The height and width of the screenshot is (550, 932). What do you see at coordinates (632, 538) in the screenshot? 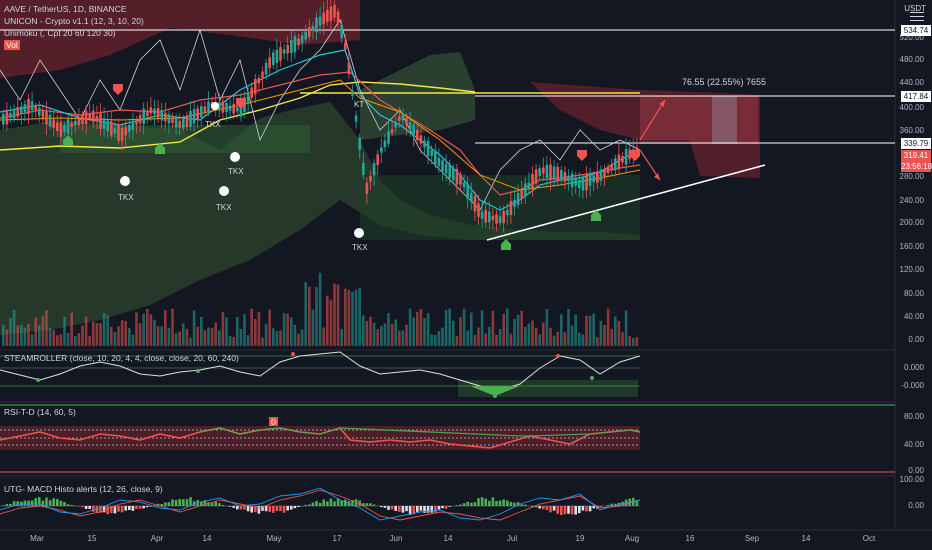
I see `time-tick: Aug` at bounding box center [632, 538].